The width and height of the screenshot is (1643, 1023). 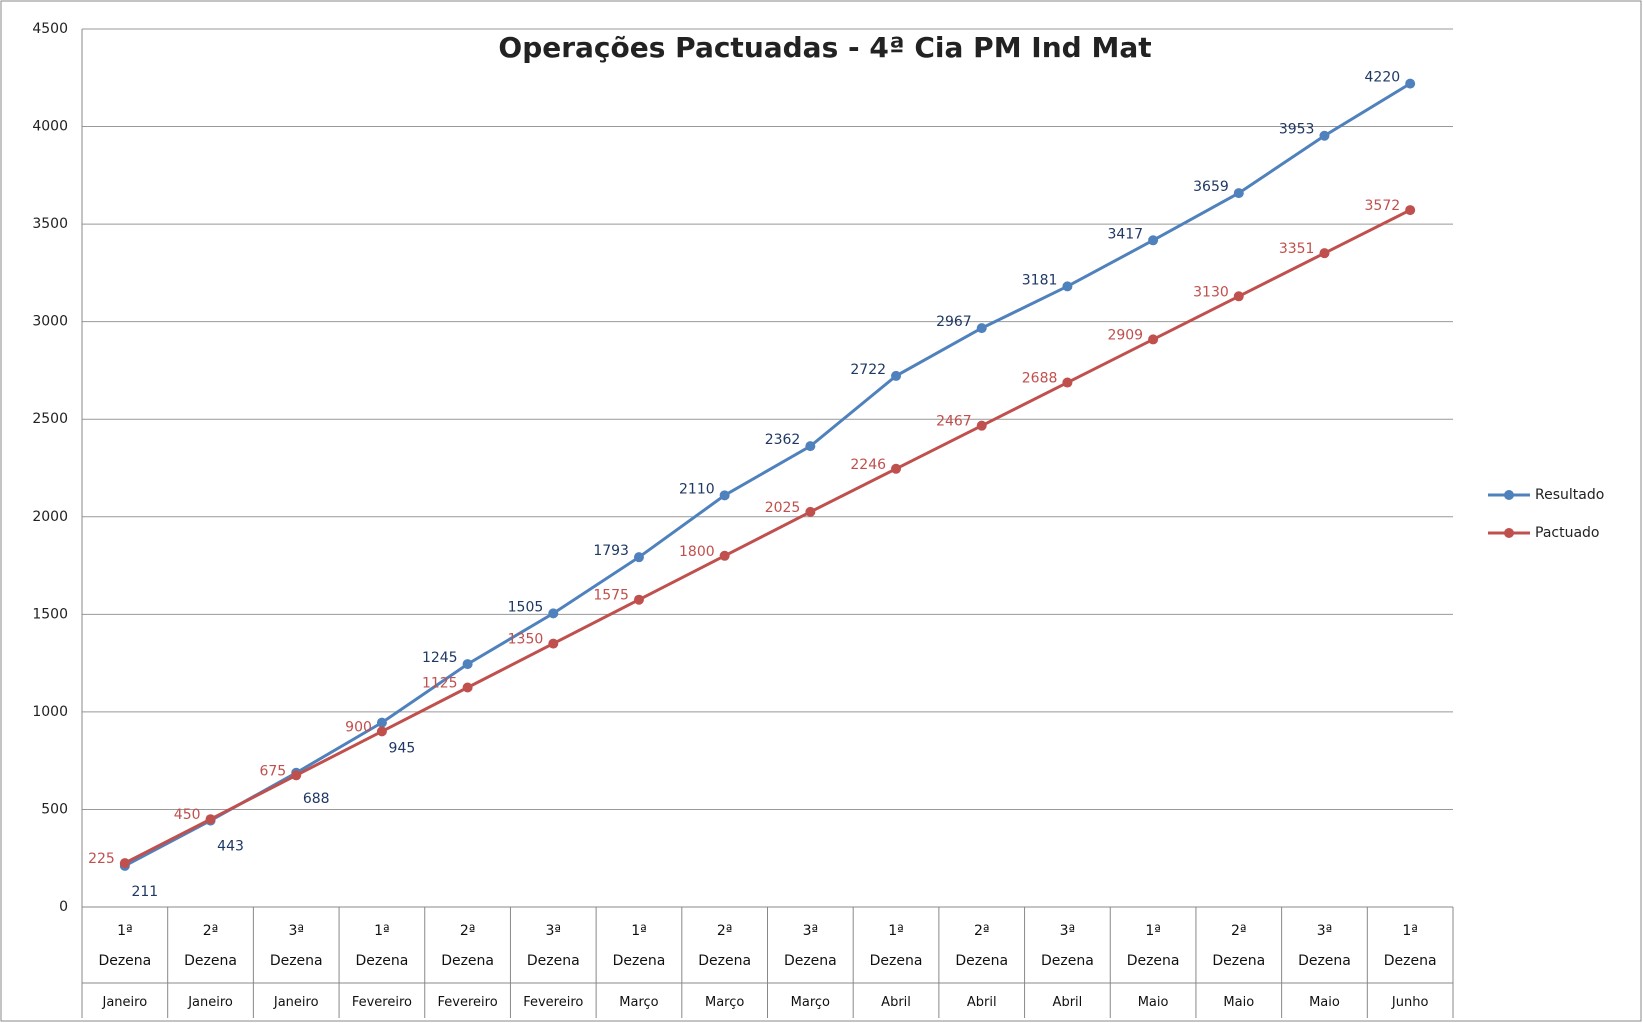 I want to click on data-label: 2967, so click(x=954, y=322).